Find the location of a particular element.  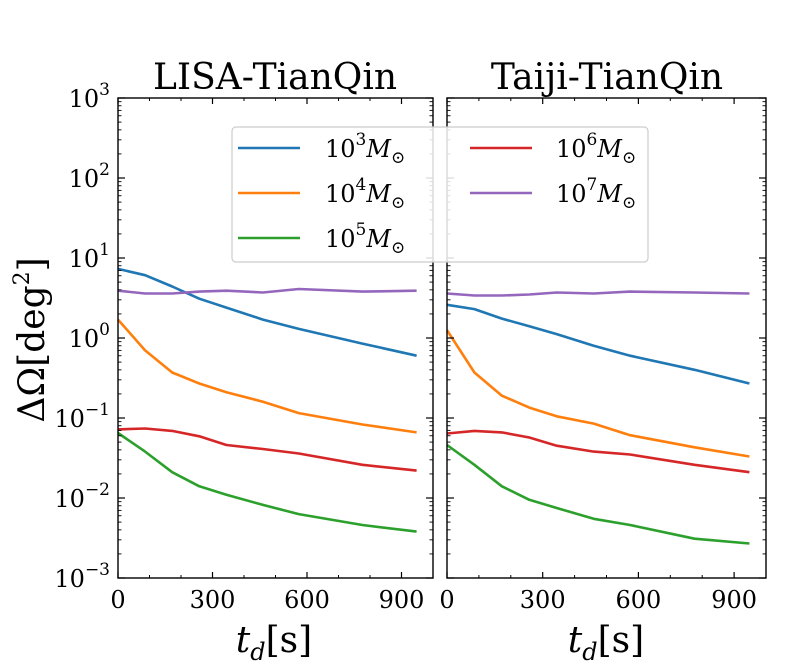

y-tick-label: 10² is located at coordinates (89, 176).